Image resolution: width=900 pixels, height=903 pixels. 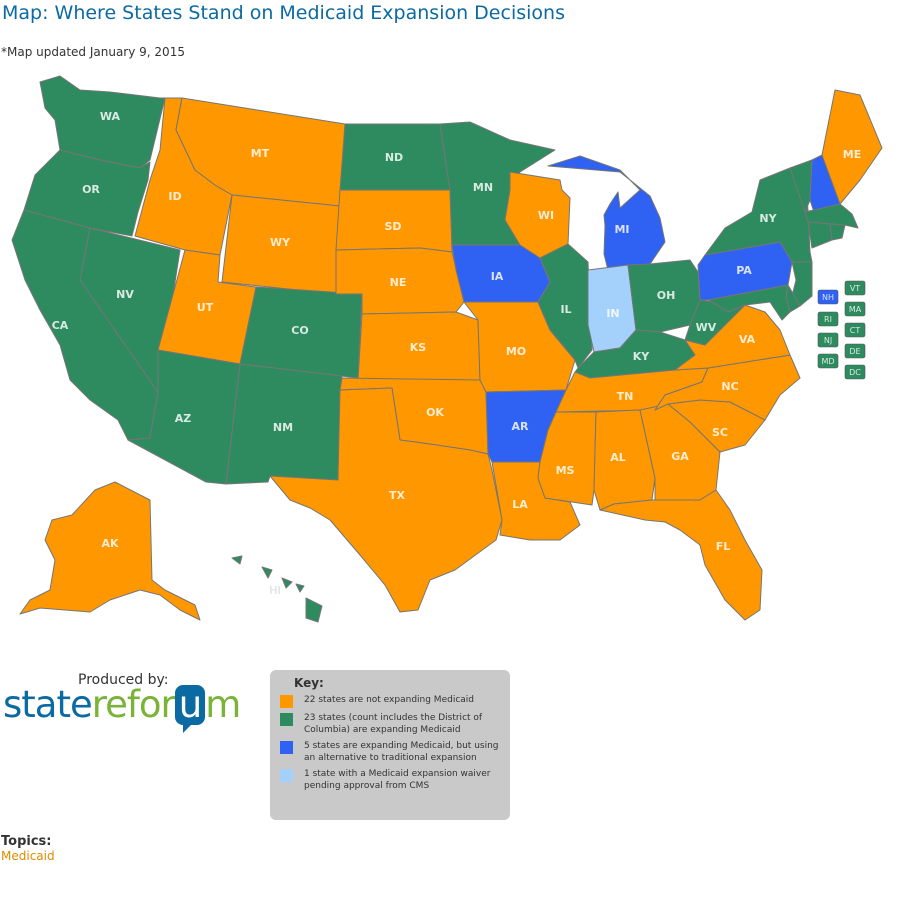 What do you see at coordinates (110, 551) in the screenshot?
I see `state-ak` at bounding box center [110, 551].